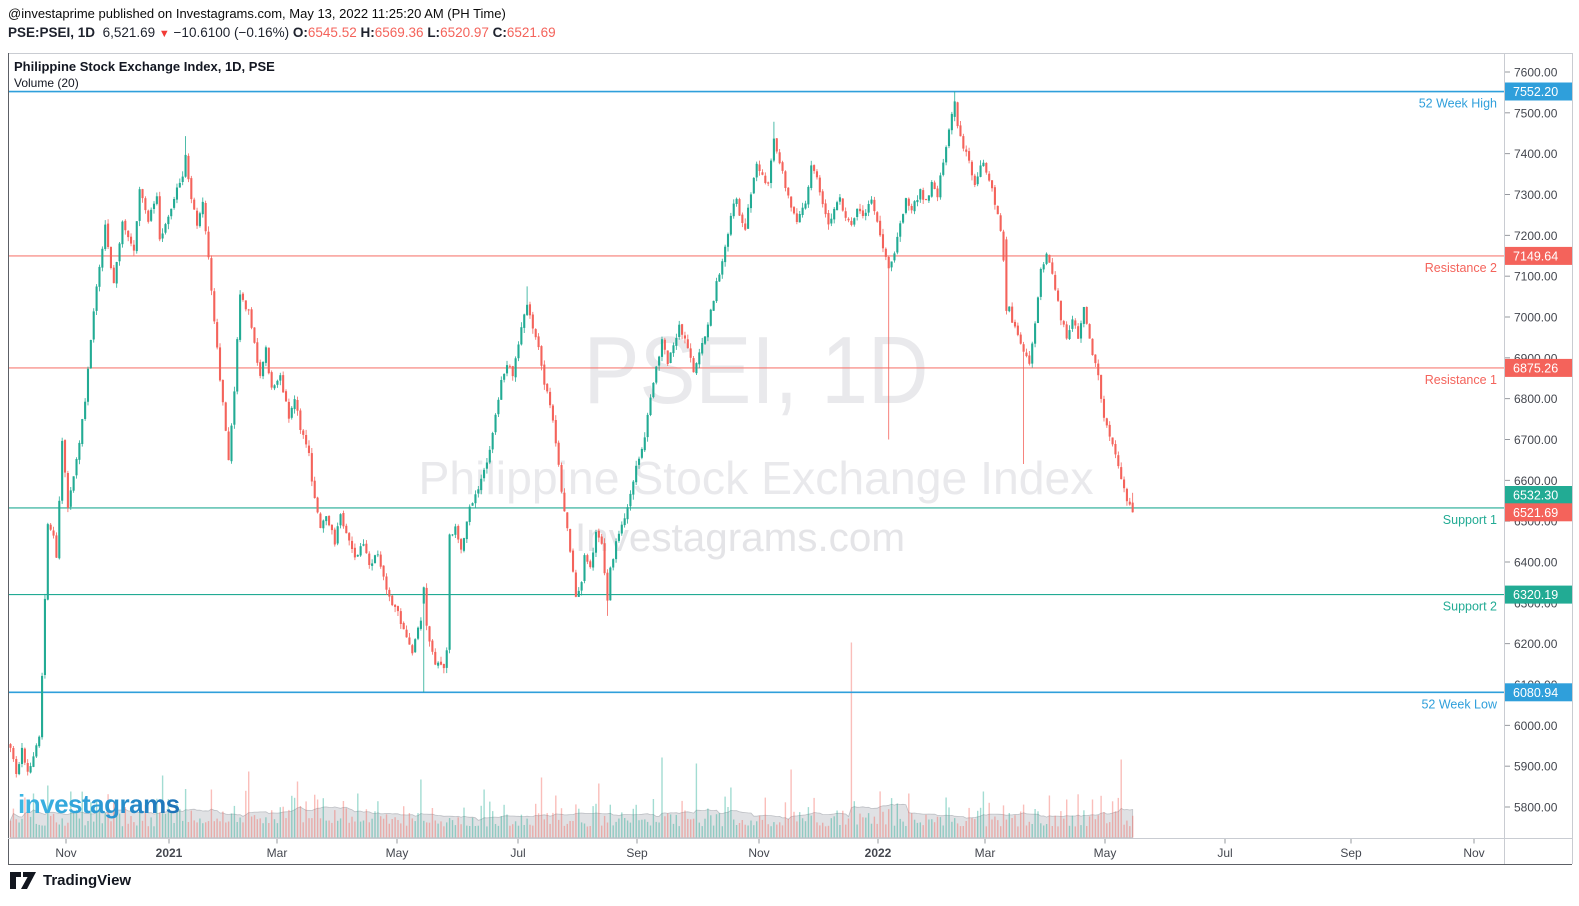 The height and width of the screenshot is (906, 1579). Describe the element at coordinates (46, 83) in the screenshot. I see `legend-volume-indicator: Volume (20)` at that location.